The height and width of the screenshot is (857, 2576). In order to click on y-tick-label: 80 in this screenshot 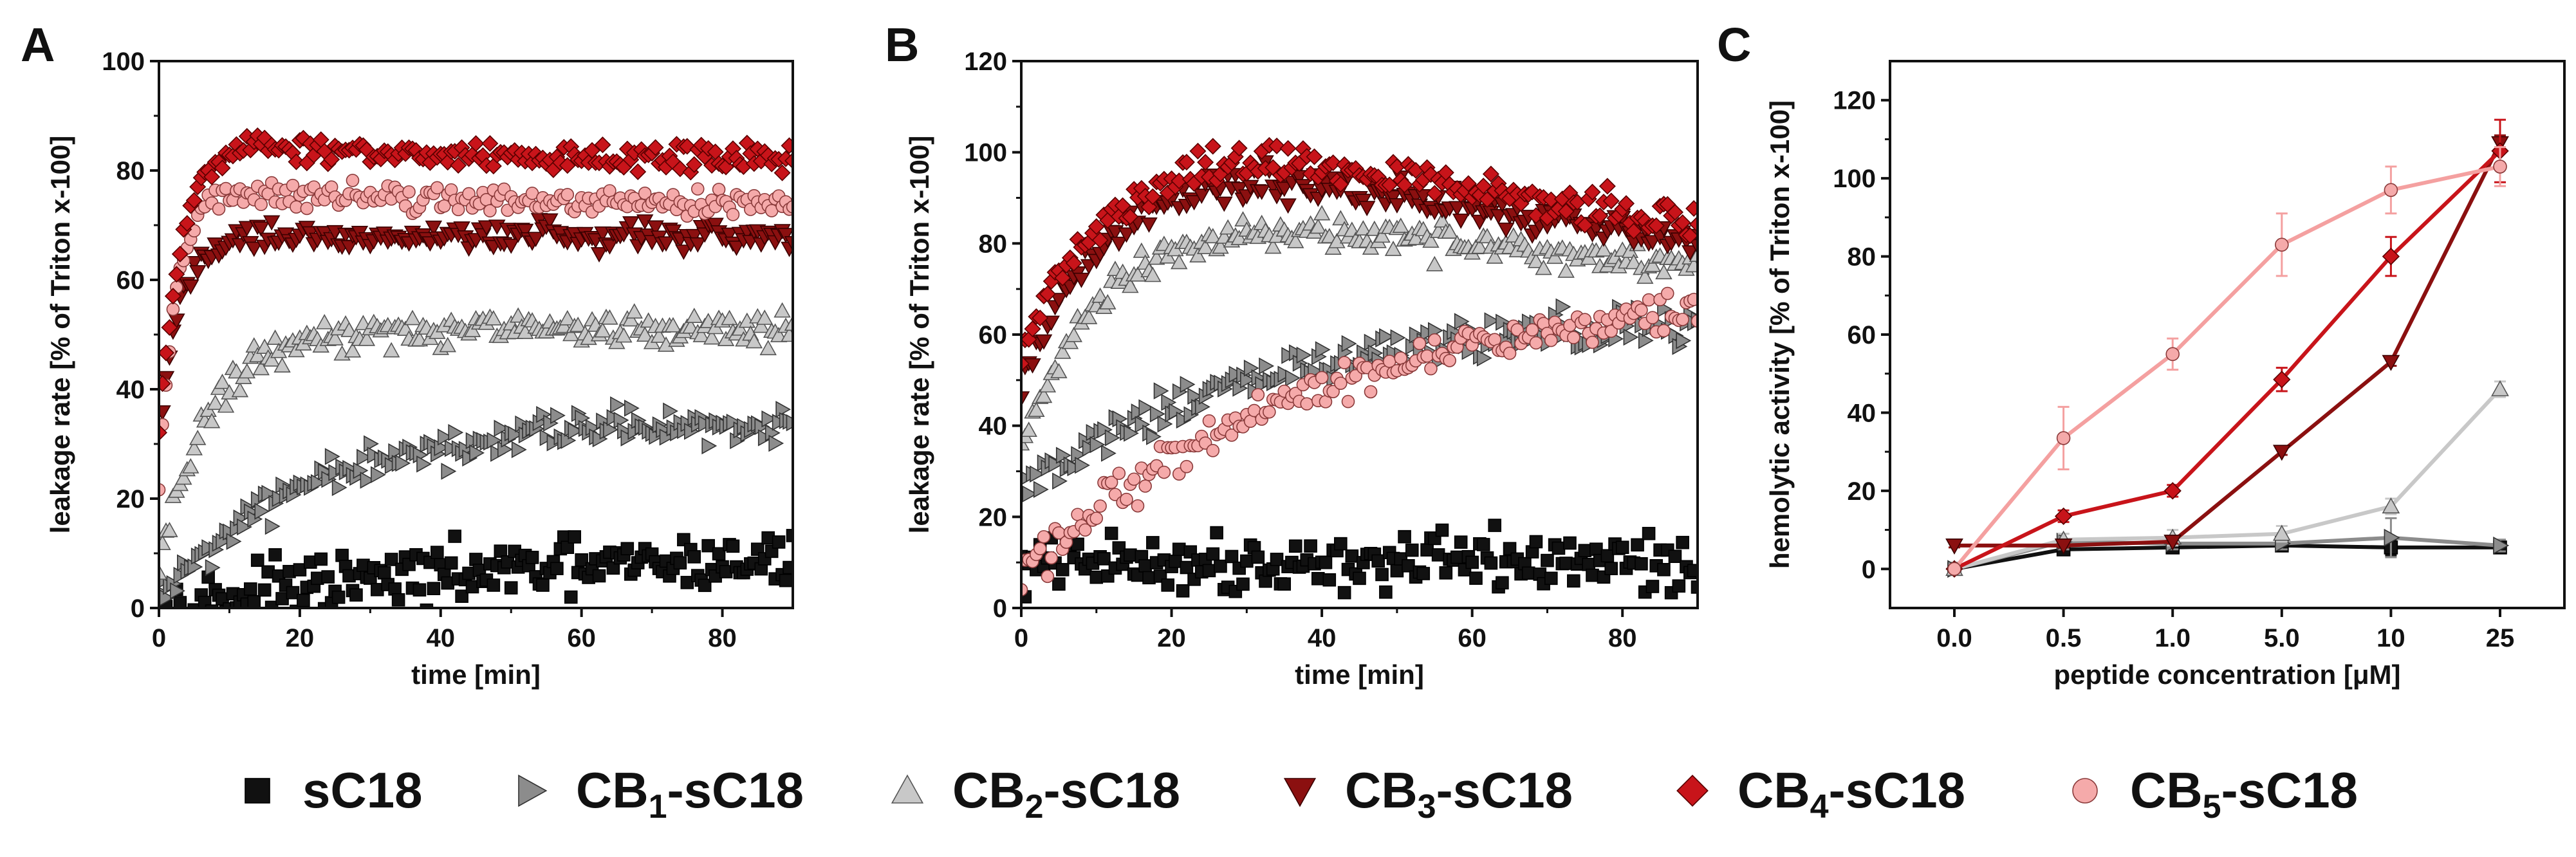, I will do `click(993, 244)`.